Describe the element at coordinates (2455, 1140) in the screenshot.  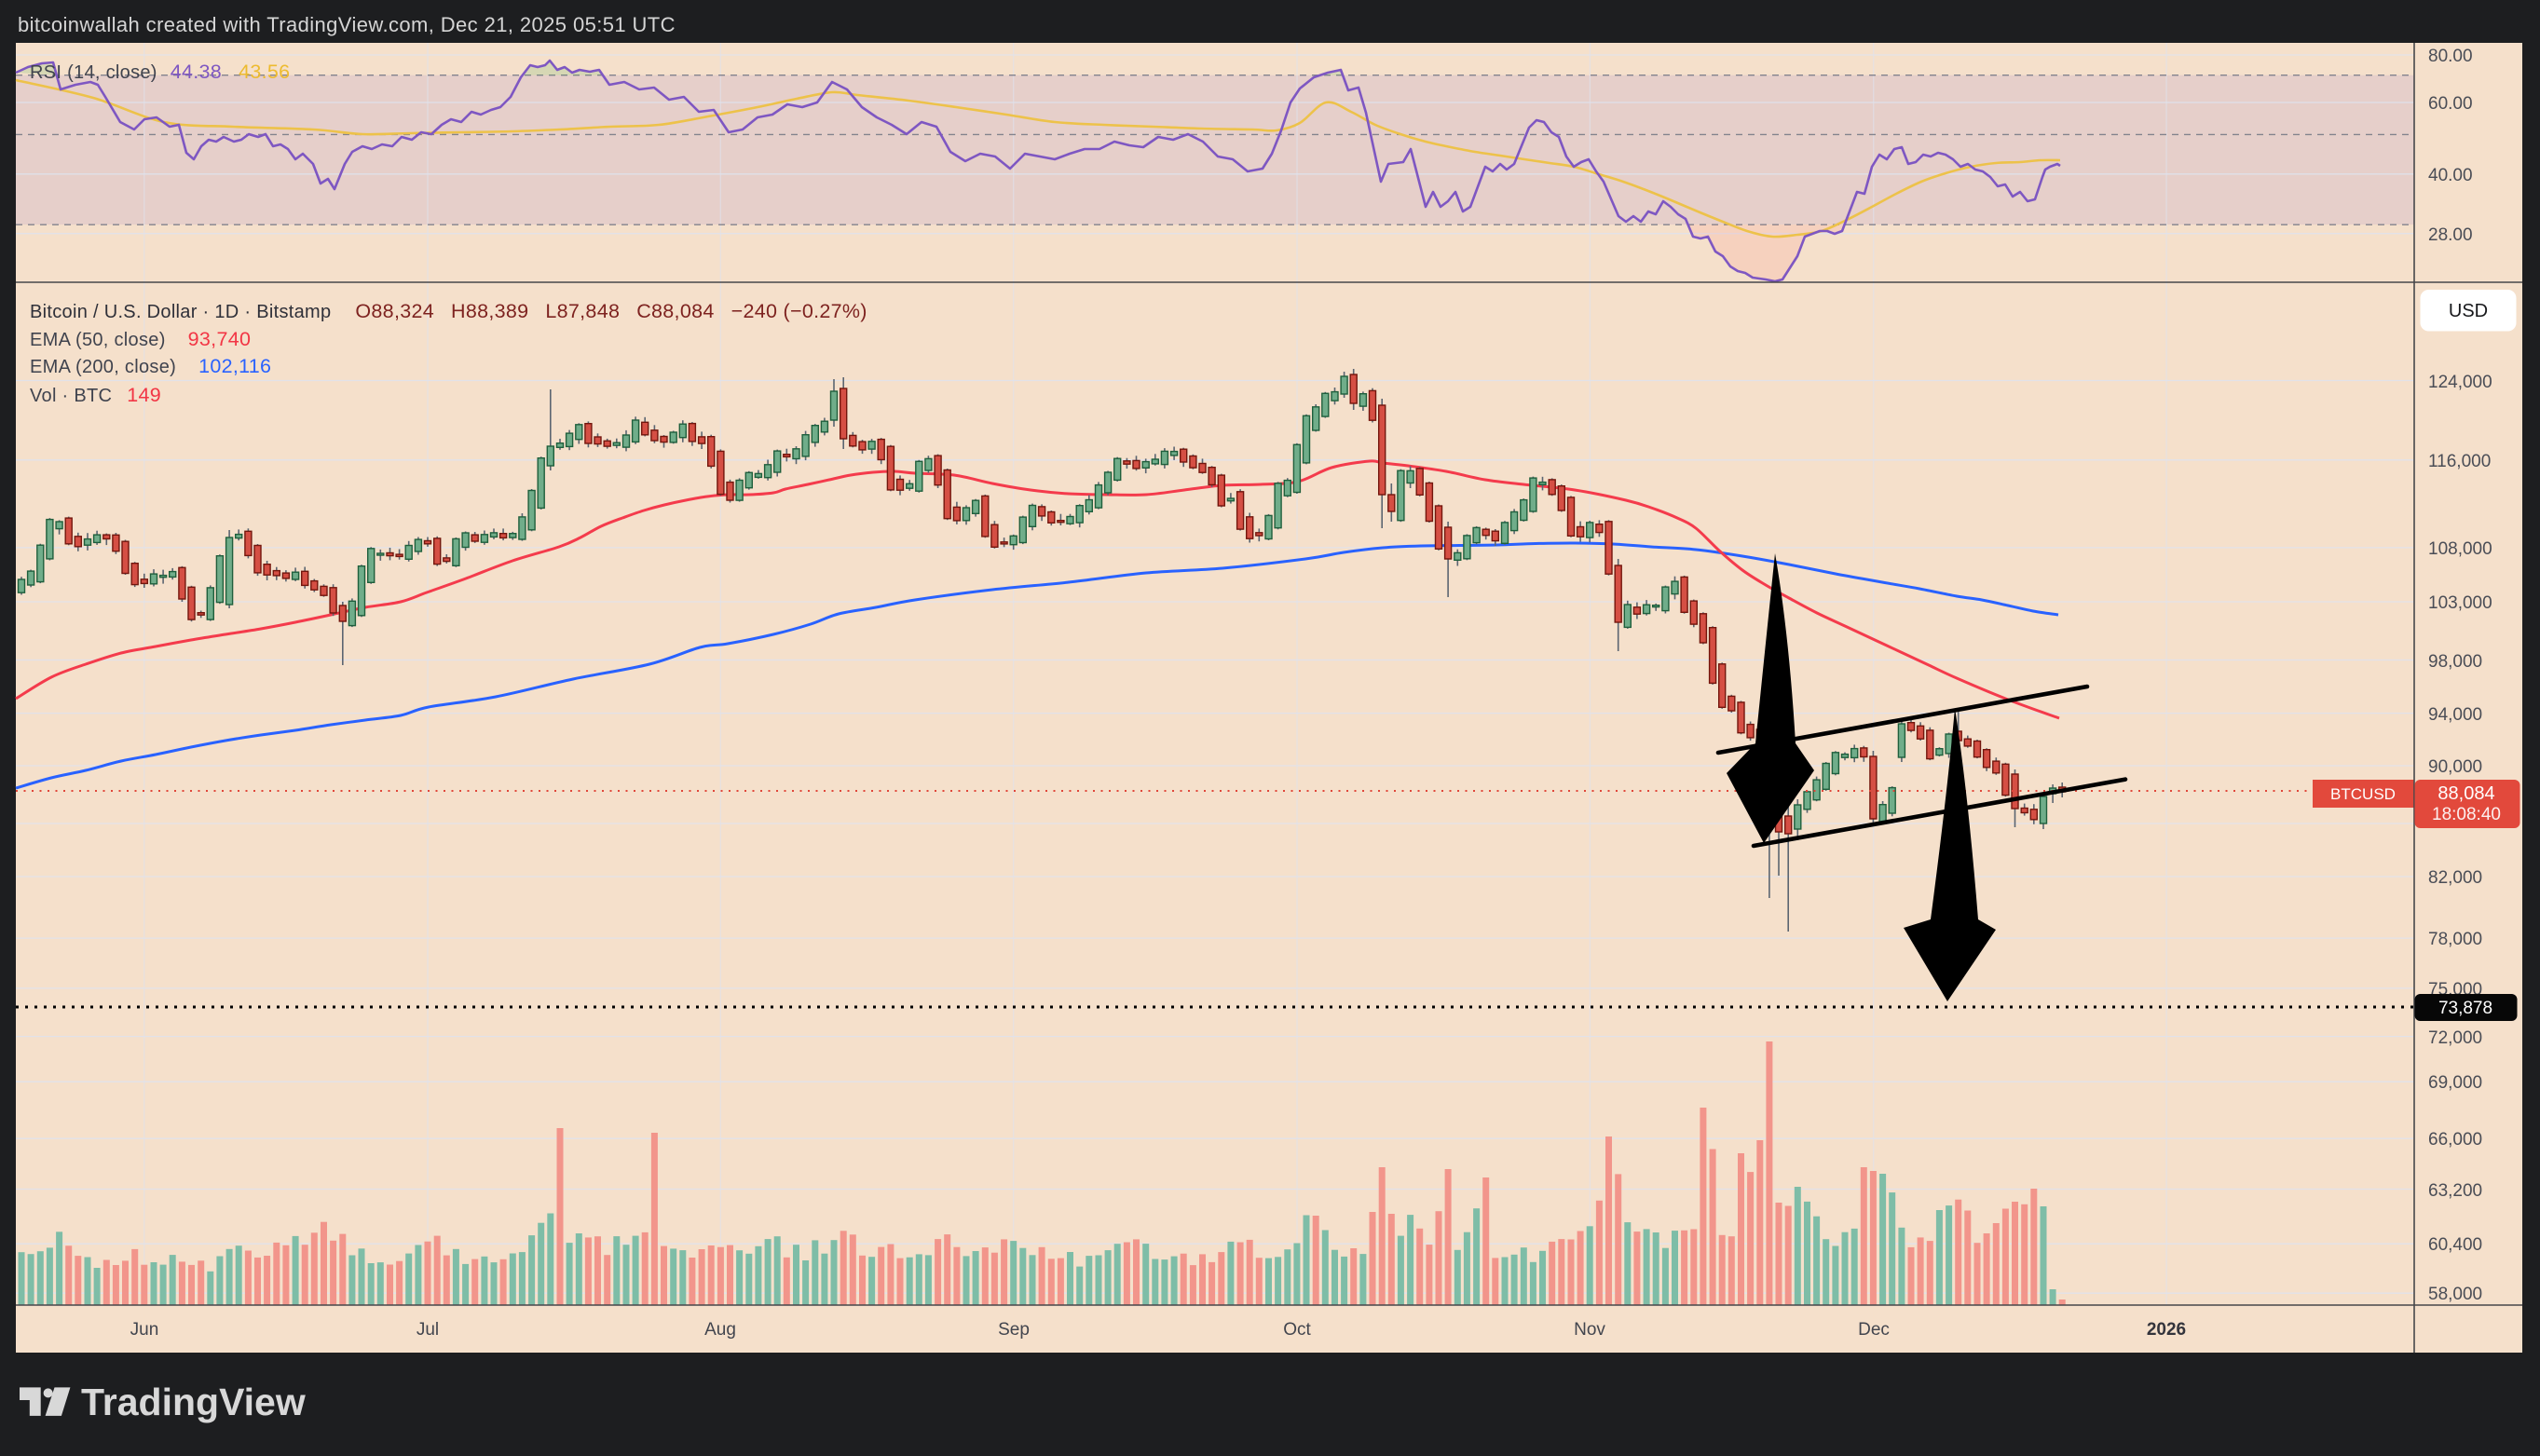
I see `svg-text: 66,000` at that location.